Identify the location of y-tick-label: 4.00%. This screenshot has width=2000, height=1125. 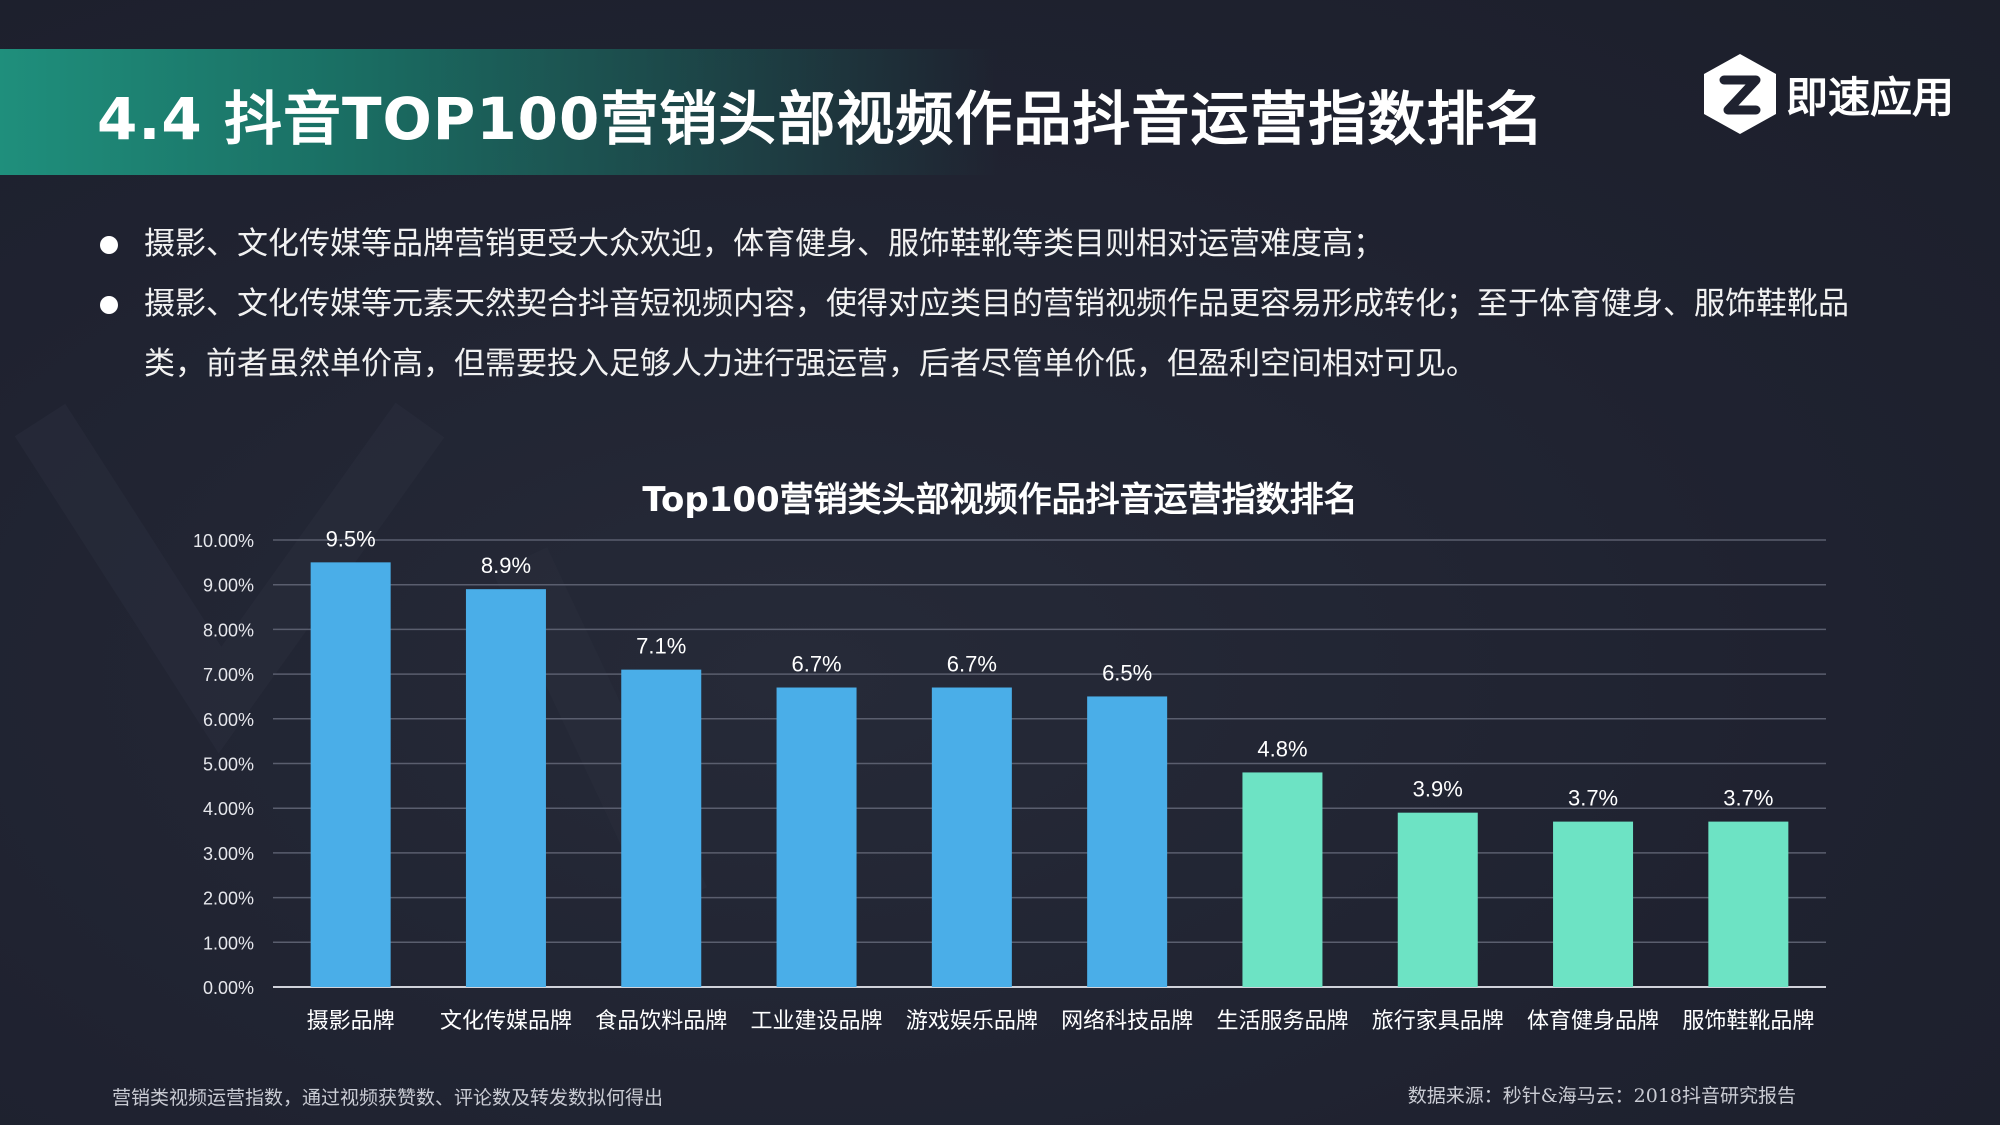
(228, 809).